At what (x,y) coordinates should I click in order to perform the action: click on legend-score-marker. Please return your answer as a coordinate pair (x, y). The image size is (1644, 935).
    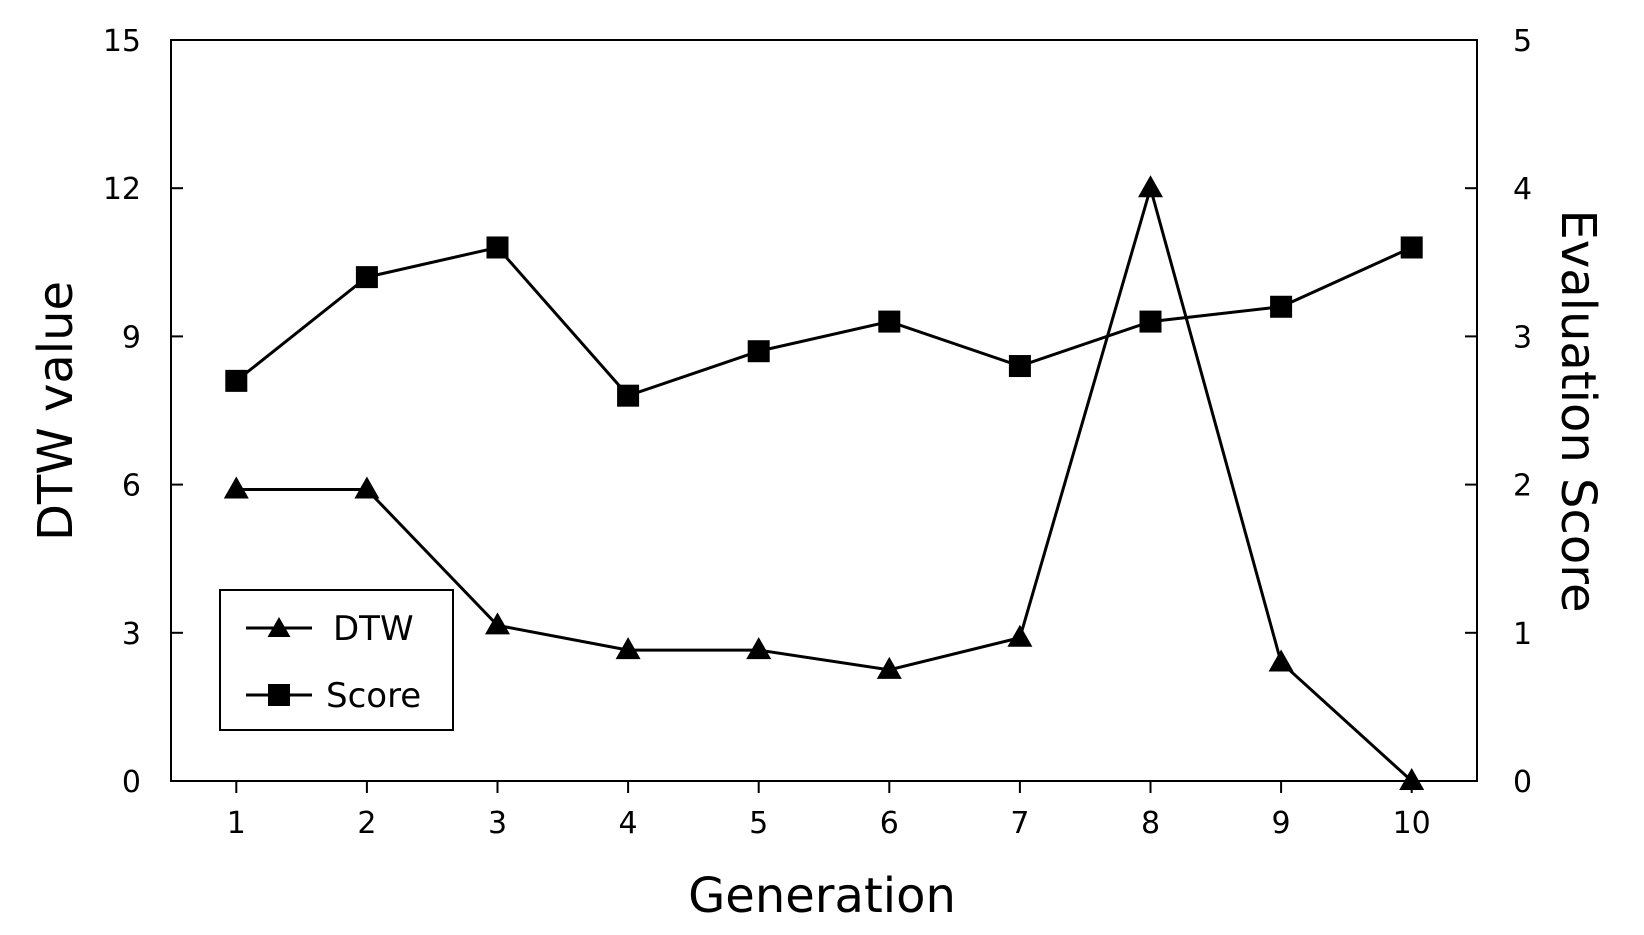
    Looking at the image, I should click on (279, 695).